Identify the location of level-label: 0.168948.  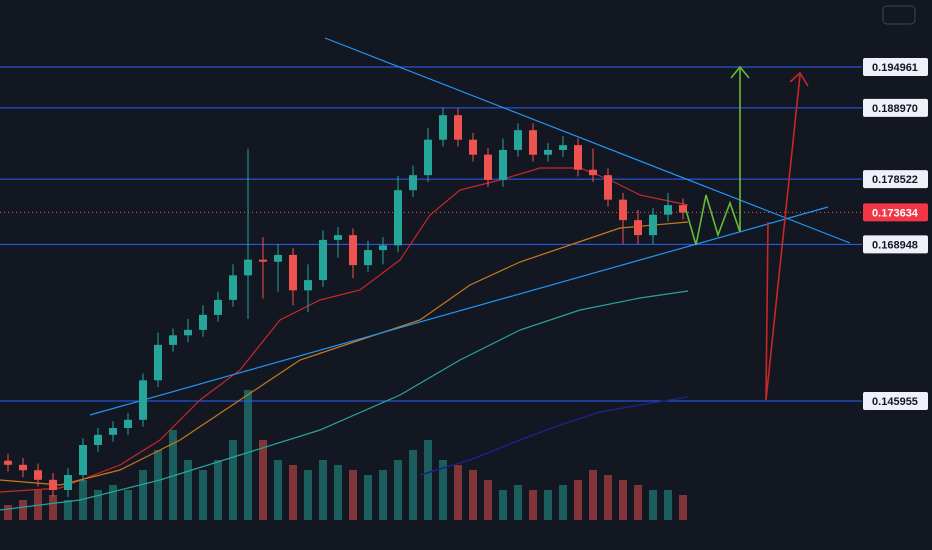
(895, 245).